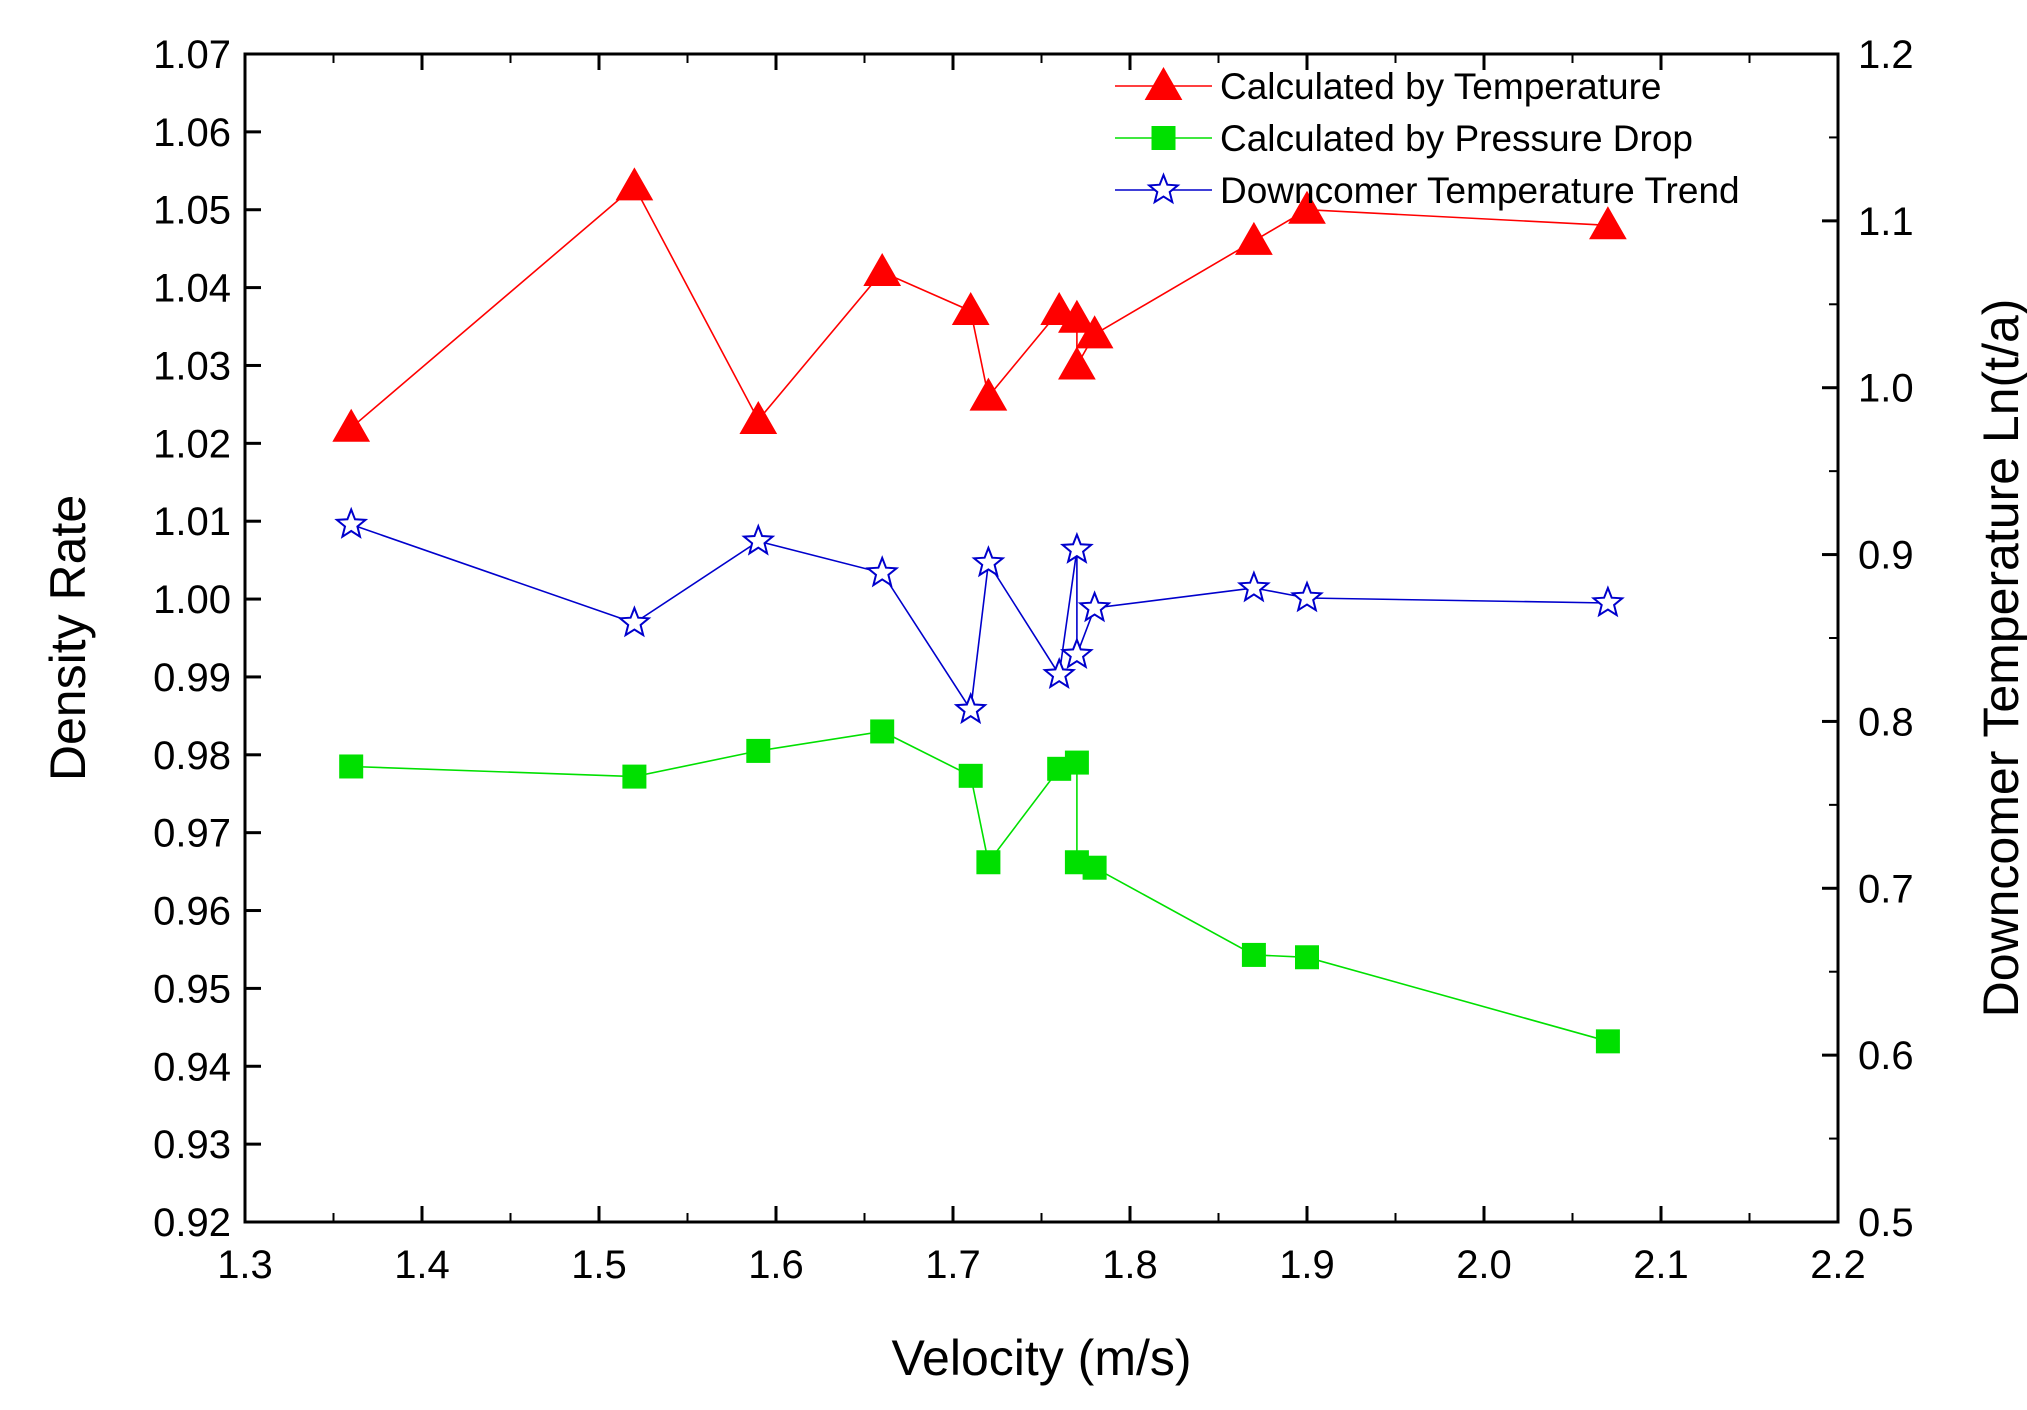  I want to click on y-tick-label: 0.97, so click(192, 834).